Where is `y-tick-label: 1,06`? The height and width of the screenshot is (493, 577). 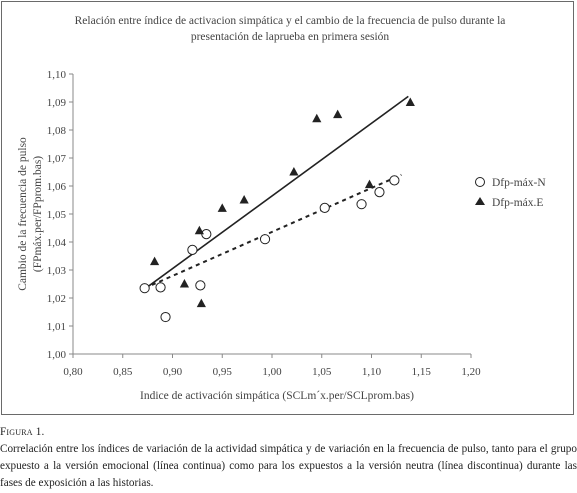 y-tick-label: 1,06 is located at coordinates (57, 187).